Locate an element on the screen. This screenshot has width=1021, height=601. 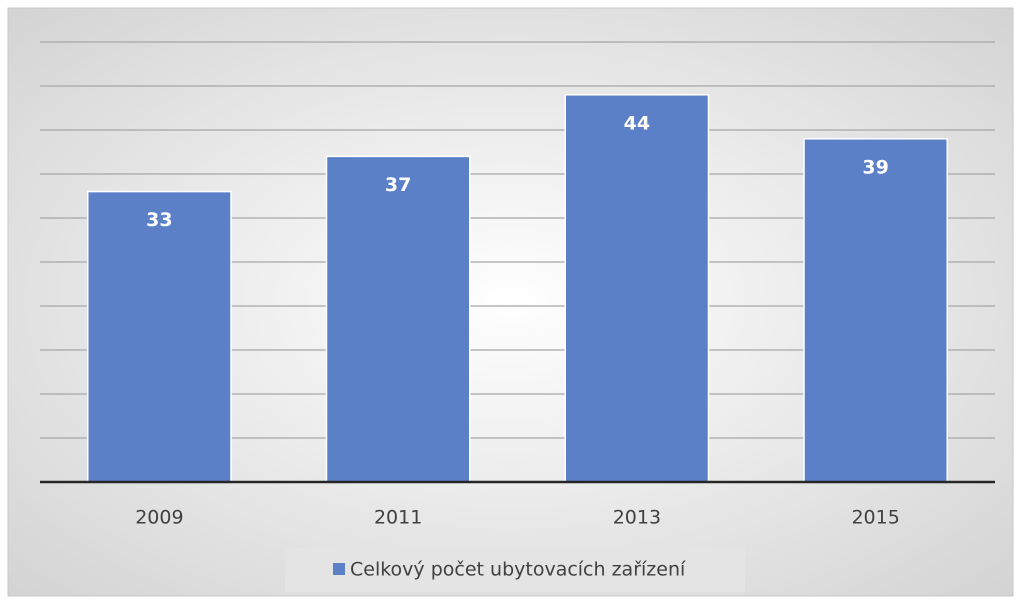
legend-box is located at coordinates (515, 570).